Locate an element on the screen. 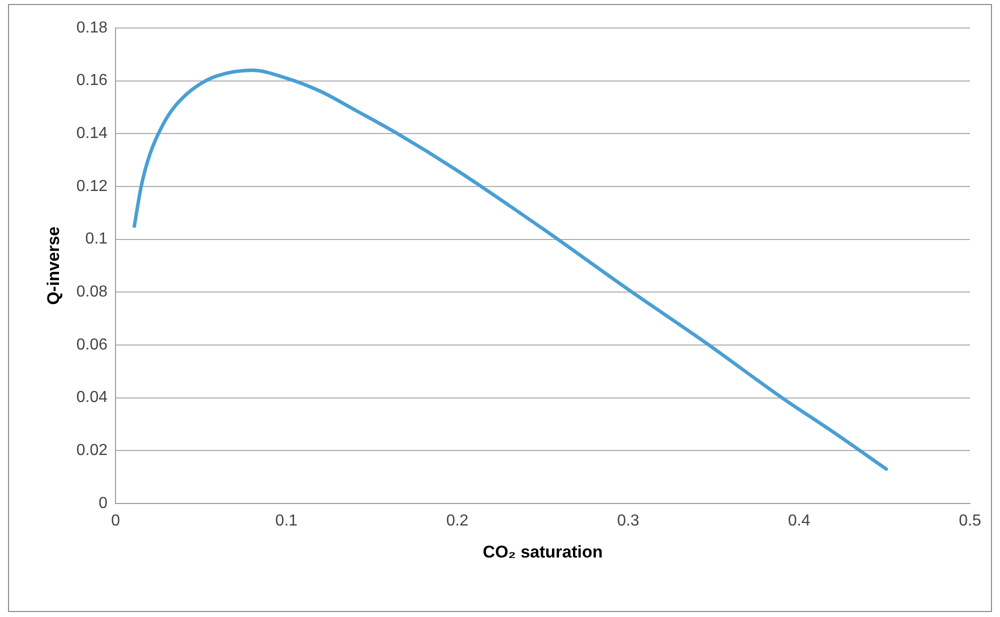 This screenshot has width=1000, height=617. y-tick-label: 0.14 is located at coordinates (92, 133).